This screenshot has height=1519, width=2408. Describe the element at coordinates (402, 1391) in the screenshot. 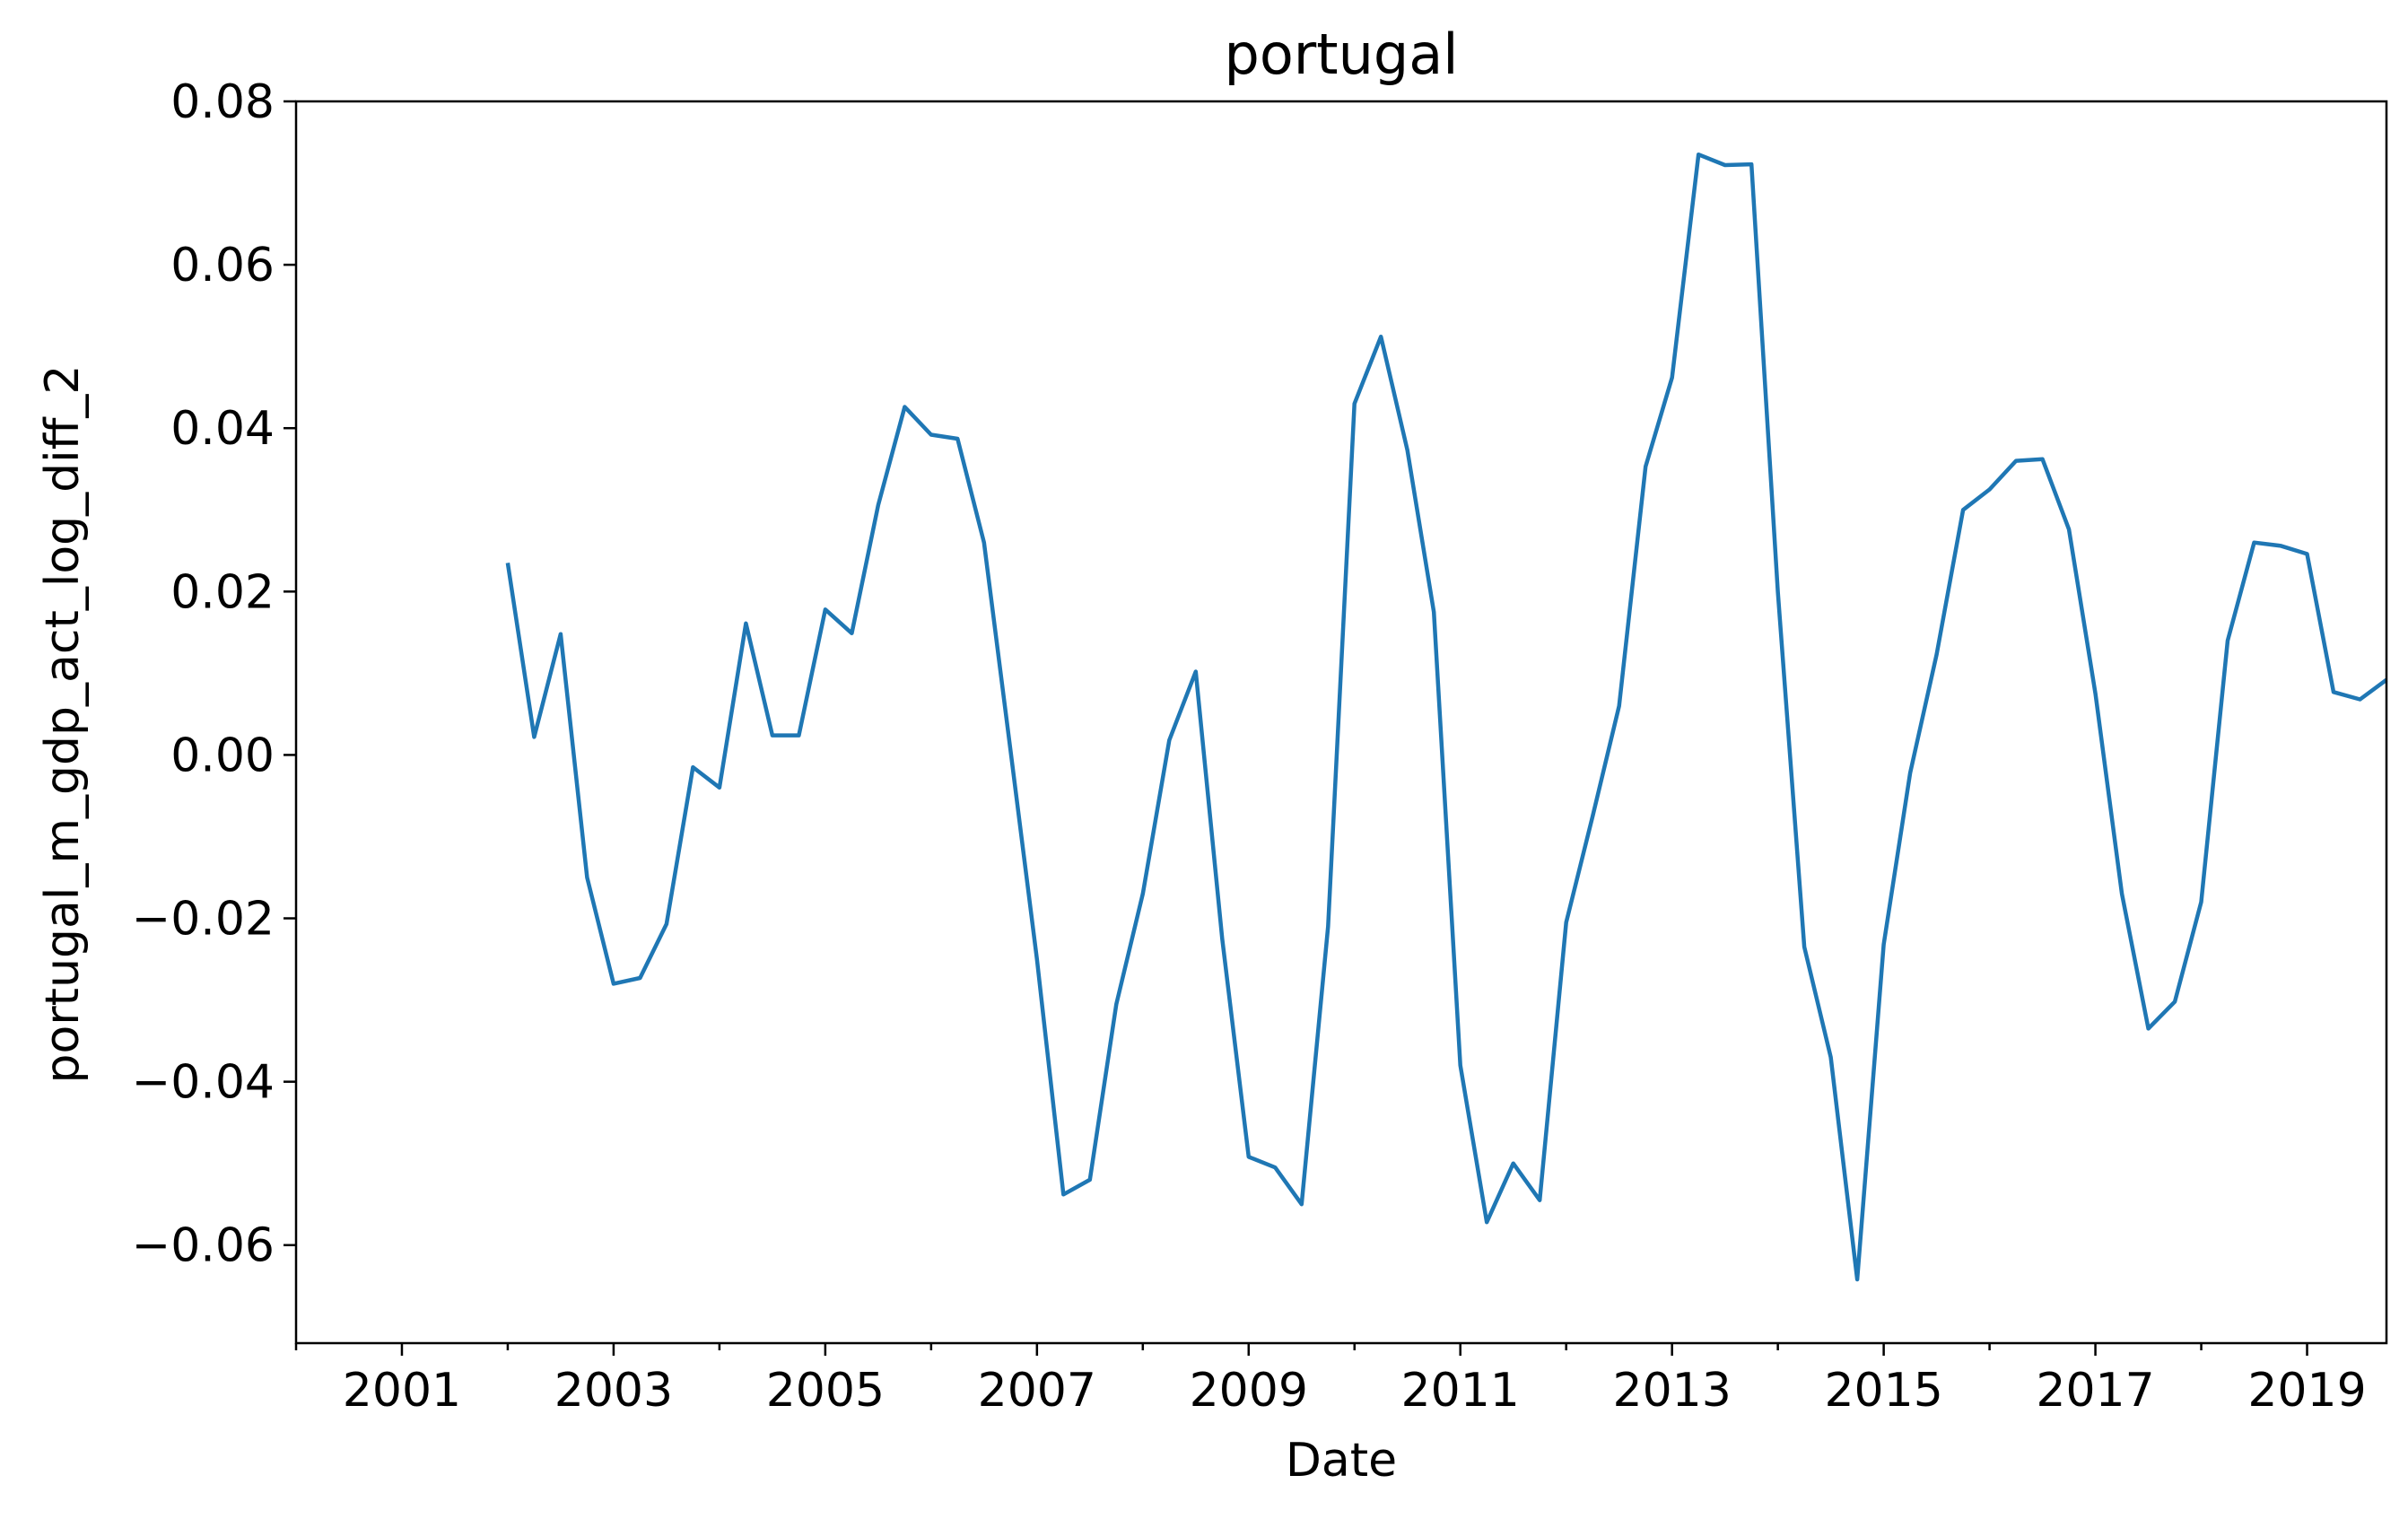

I see `x-tick-label: 2001` at that location.